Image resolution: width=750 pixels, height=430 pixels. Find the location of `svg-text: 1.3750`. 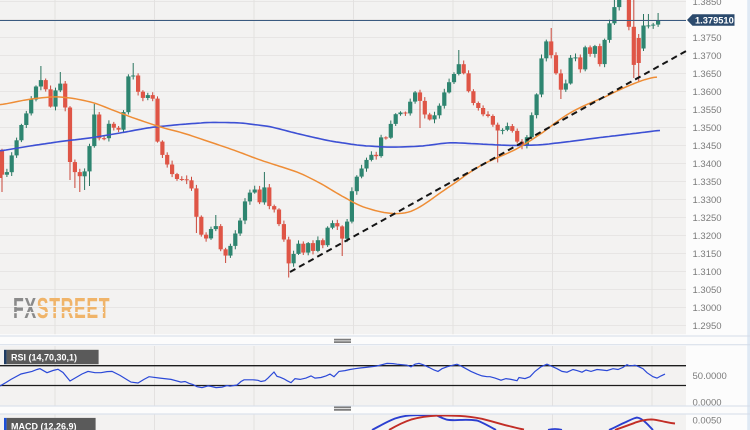

svg-text: 1.3750 is located at coordinates (707, 38).